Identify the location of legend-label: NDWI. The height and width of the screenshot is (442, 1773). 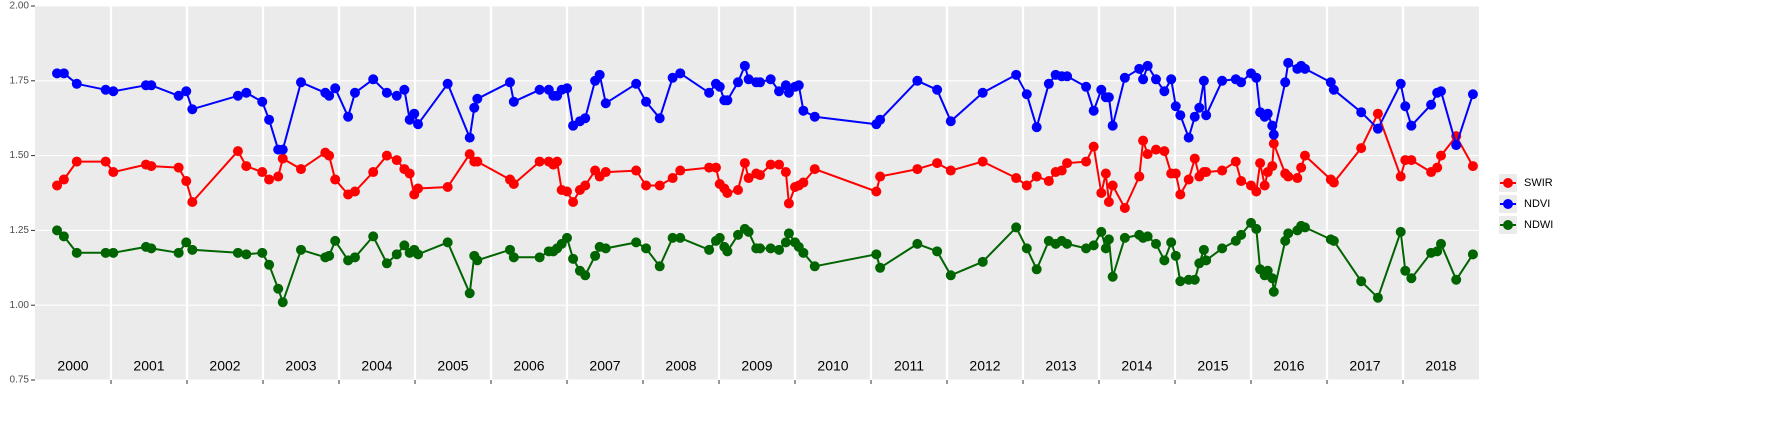
(1538, 225).